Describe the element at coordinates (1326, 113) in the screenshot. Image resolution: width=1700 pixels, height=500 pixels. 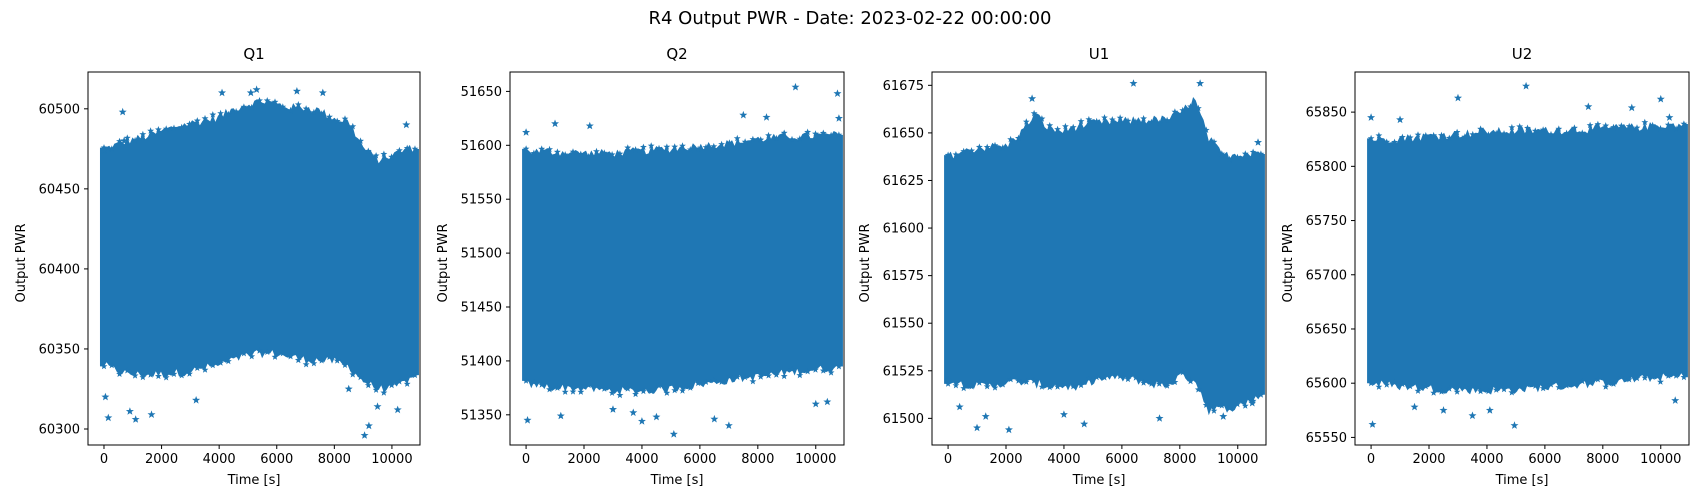
I see `y-tick-label: 65850` at that location.